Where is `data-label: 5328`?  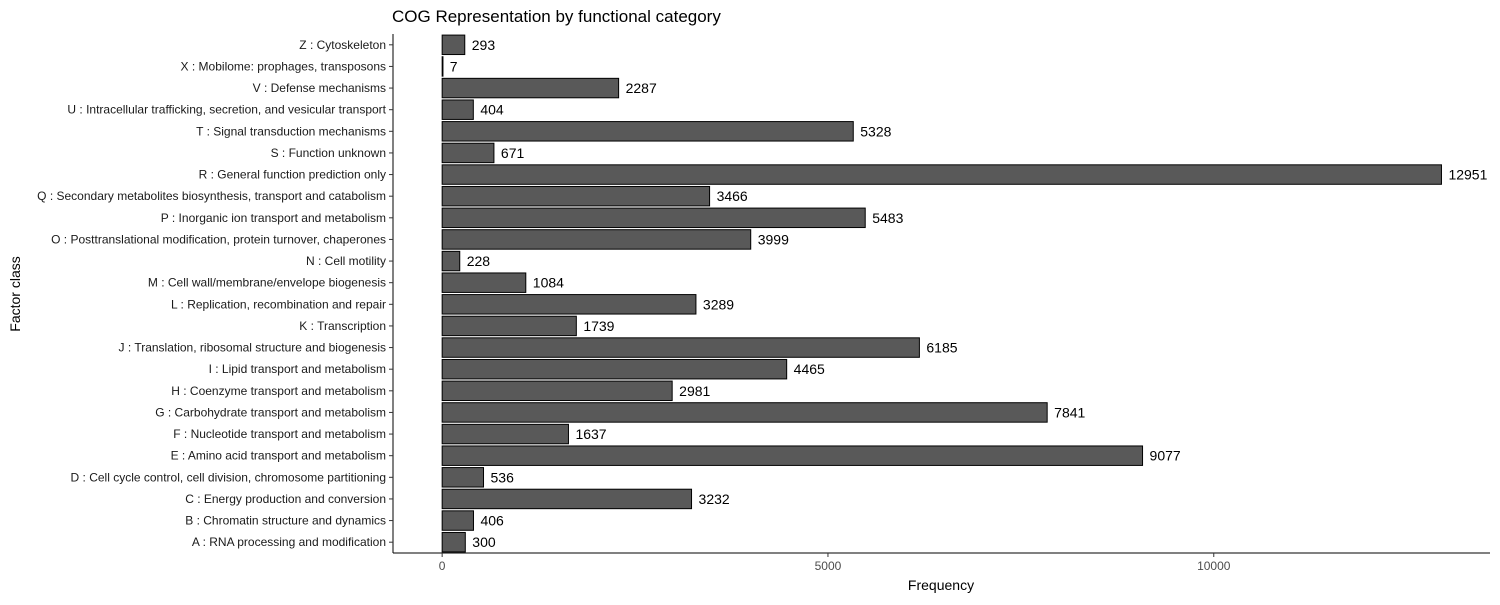
data-label: 5328 is located at coordinates (875, 131).